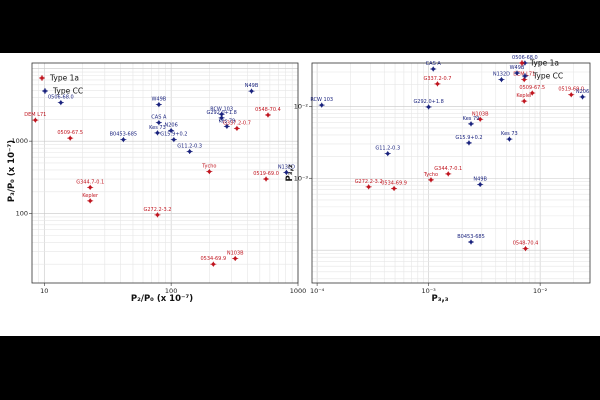 Image resolution: width=600 pixels, height=400 pixels. I want to click on point-label: DEM L71, so click(35, 115).